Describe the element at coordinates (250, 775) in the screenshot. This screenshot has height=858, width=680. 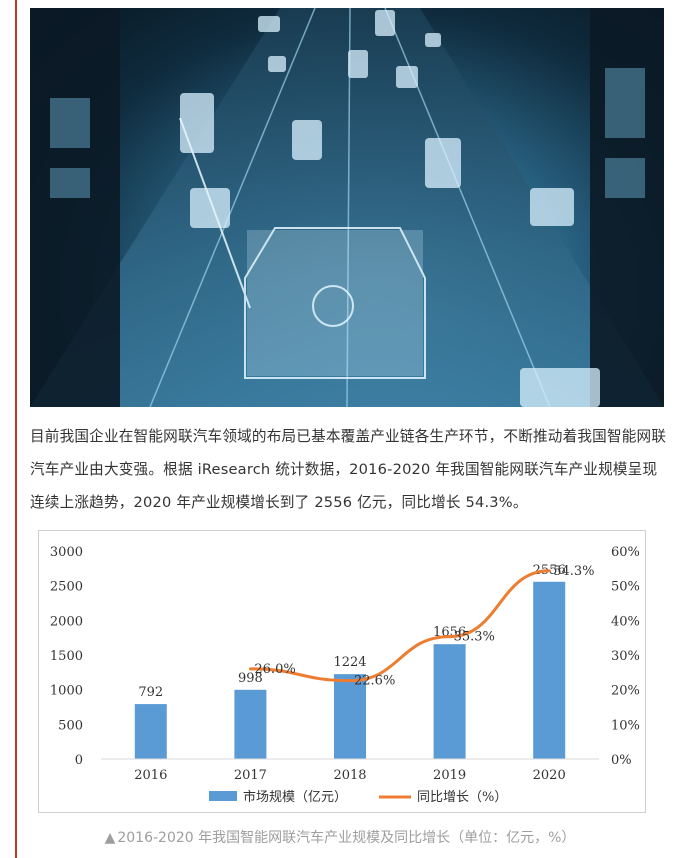
I see `x-tick-label: 2017` at that location.